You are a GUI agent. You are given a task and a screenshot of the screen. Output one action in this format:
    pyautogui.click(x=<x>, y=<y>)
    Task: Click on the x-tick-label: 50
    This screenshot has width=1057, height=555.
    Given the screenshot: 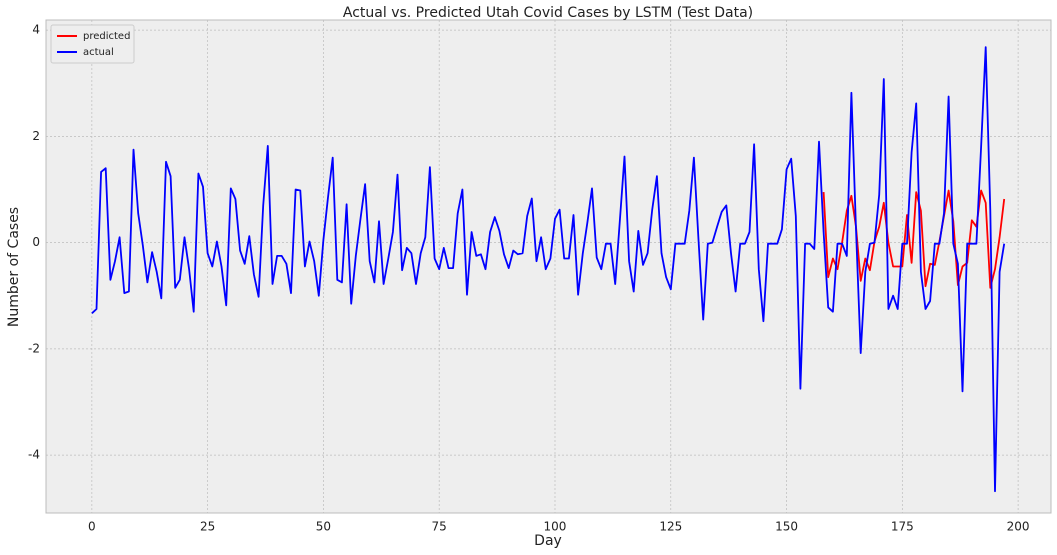 What is the action you would take?
    pyautogui.click(x=323, y=527)
    